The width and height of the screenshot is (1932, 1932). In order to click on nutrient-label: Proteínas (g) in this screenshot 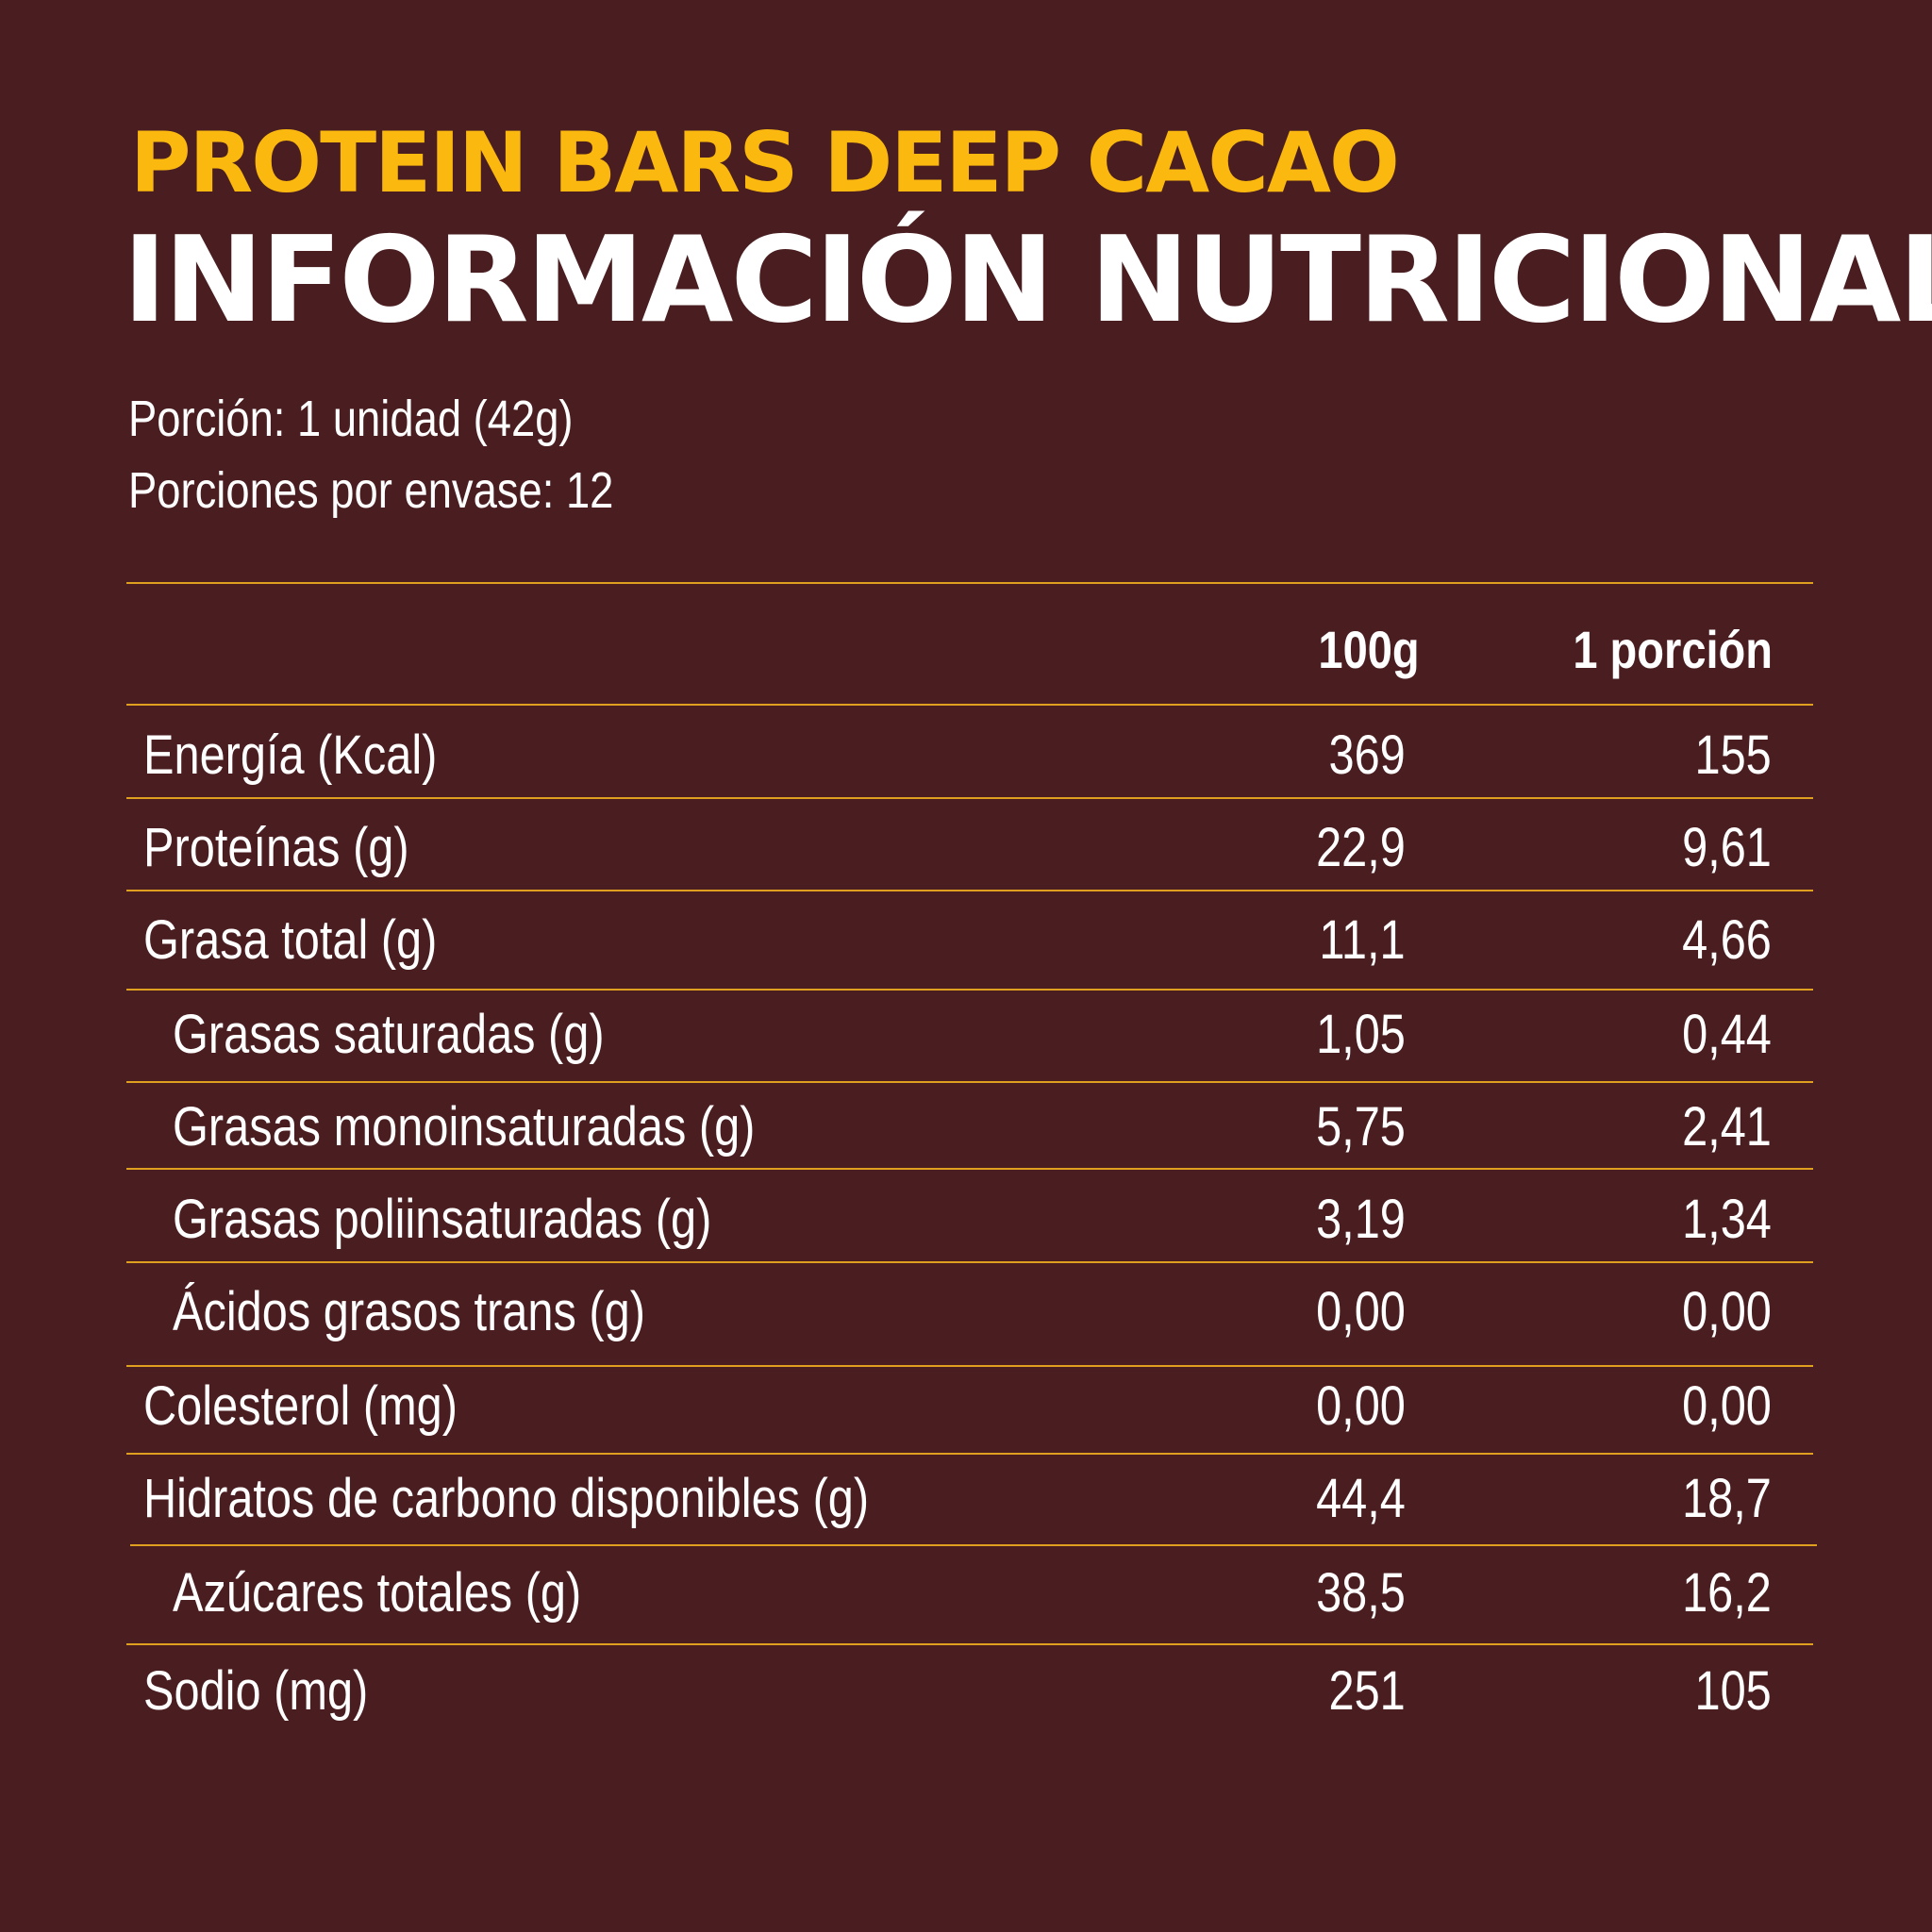, I will do `click(276, 848)`.